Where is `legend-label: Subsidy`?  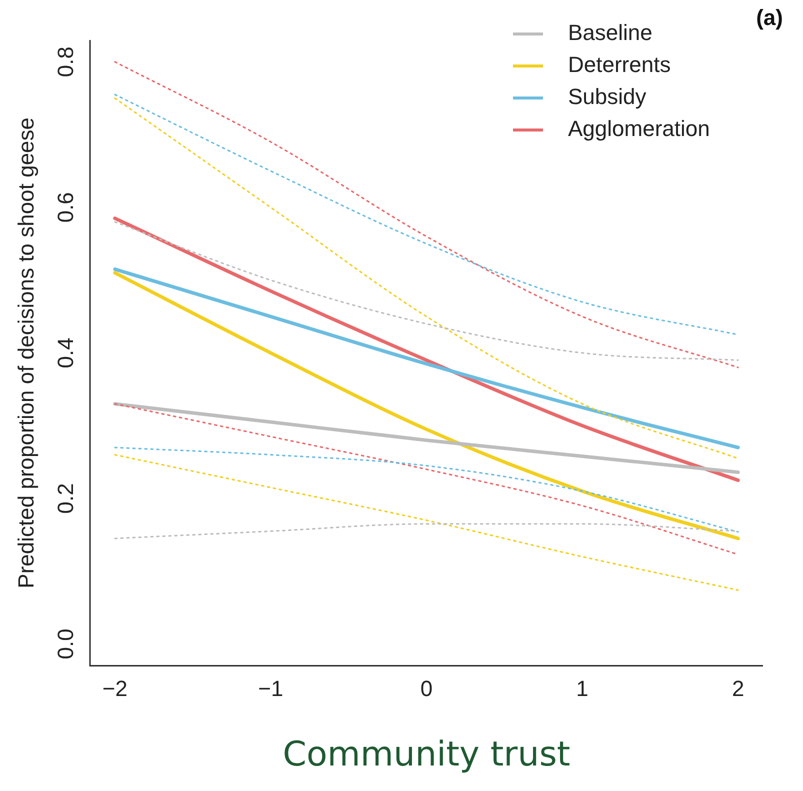 legend-label: Subsidy is located at coordinates (607, 97).